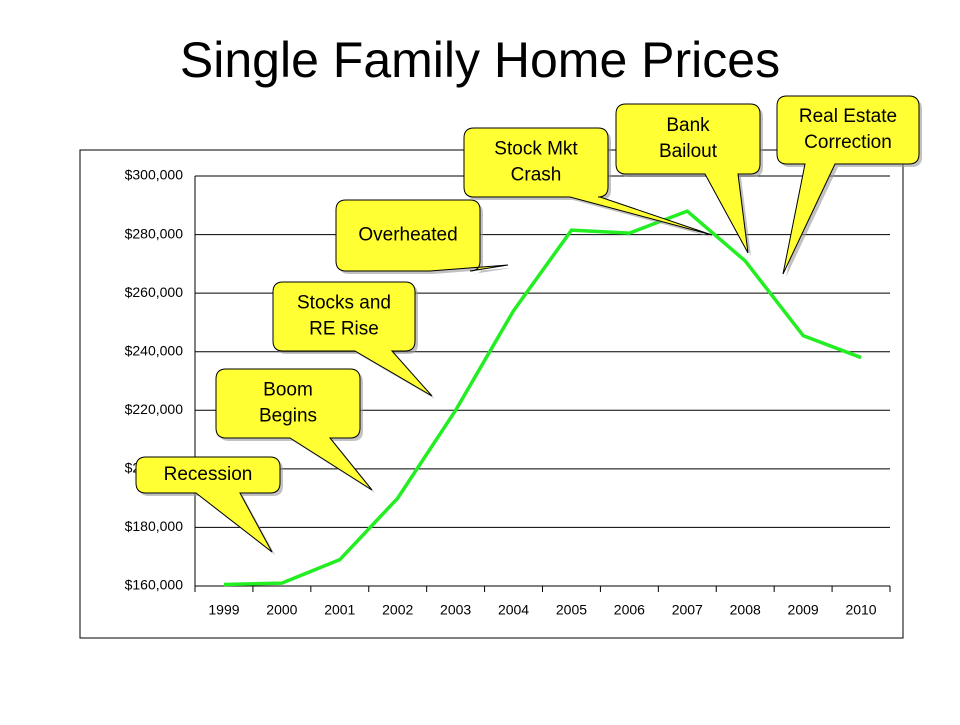 The width and height of the screenshot is (960, 725). I want to click on callout-text: Correction, so click(848, 142).